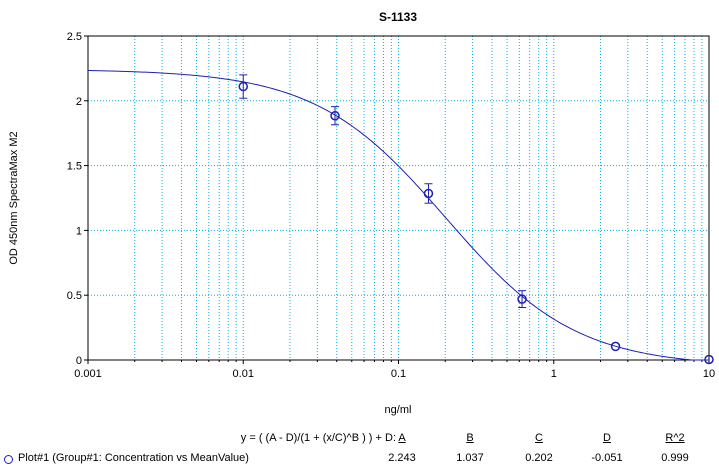  I want to click on x-axis: 0.001 0.01 0.1 1 10, so click(394, 370).